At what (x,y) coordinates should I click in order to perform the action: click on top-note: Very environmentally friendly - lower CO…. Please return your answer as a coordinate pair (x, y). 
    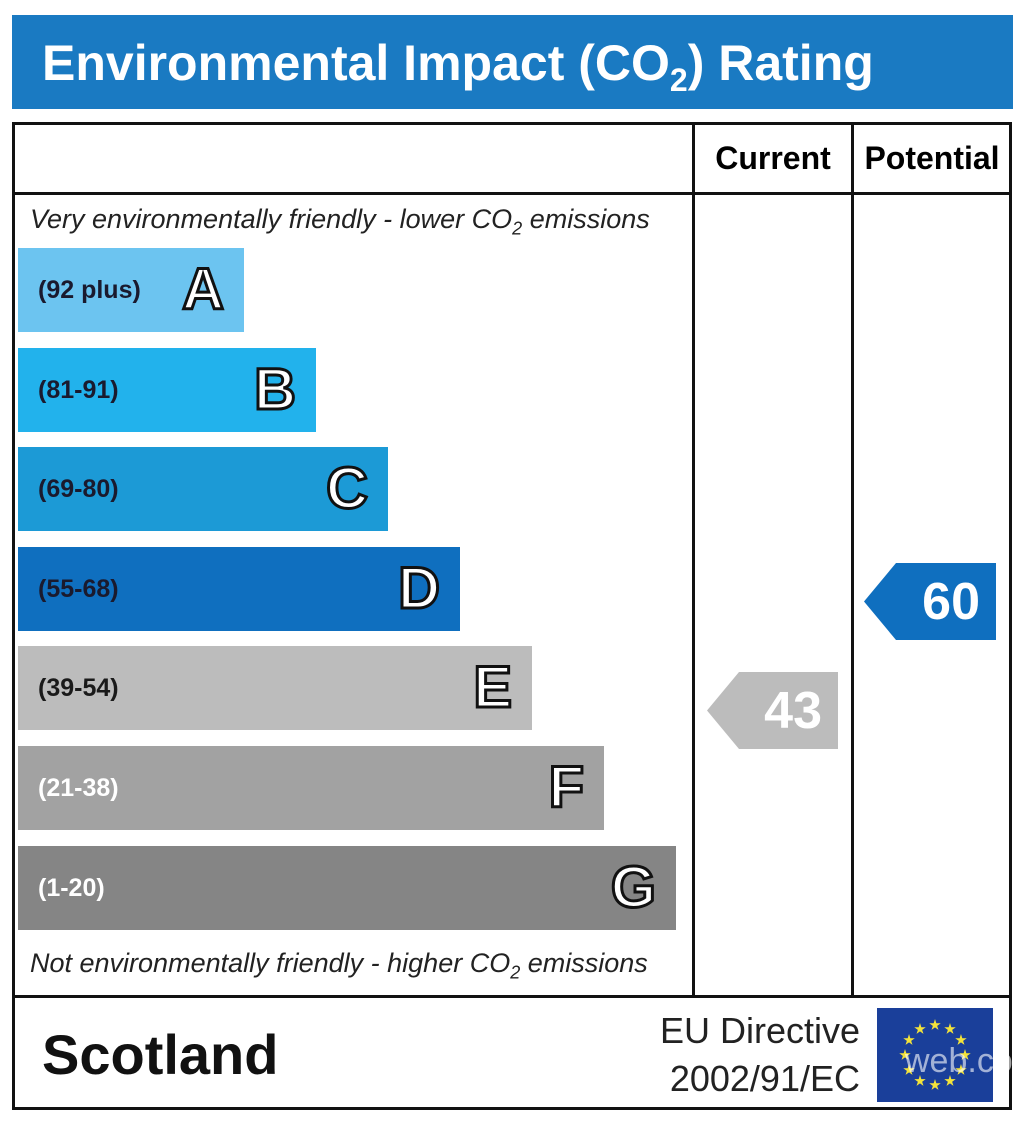
    Looking at the image, I should click on (340, 221).